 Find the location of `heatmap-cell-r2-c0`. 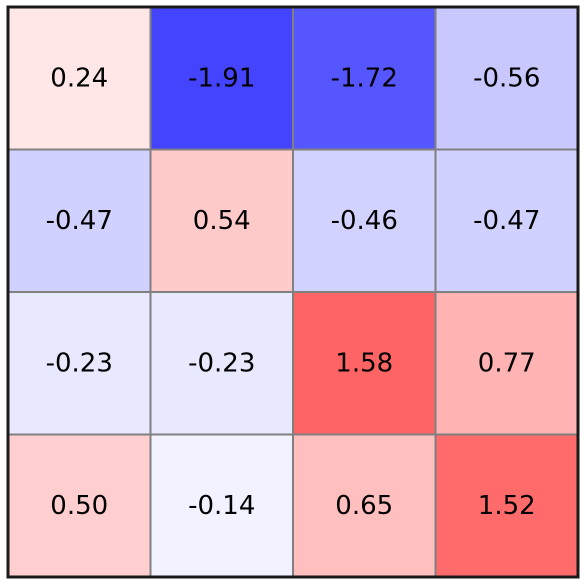

heatmap-cell-r2-c0 is located at coordinates (79, 363).